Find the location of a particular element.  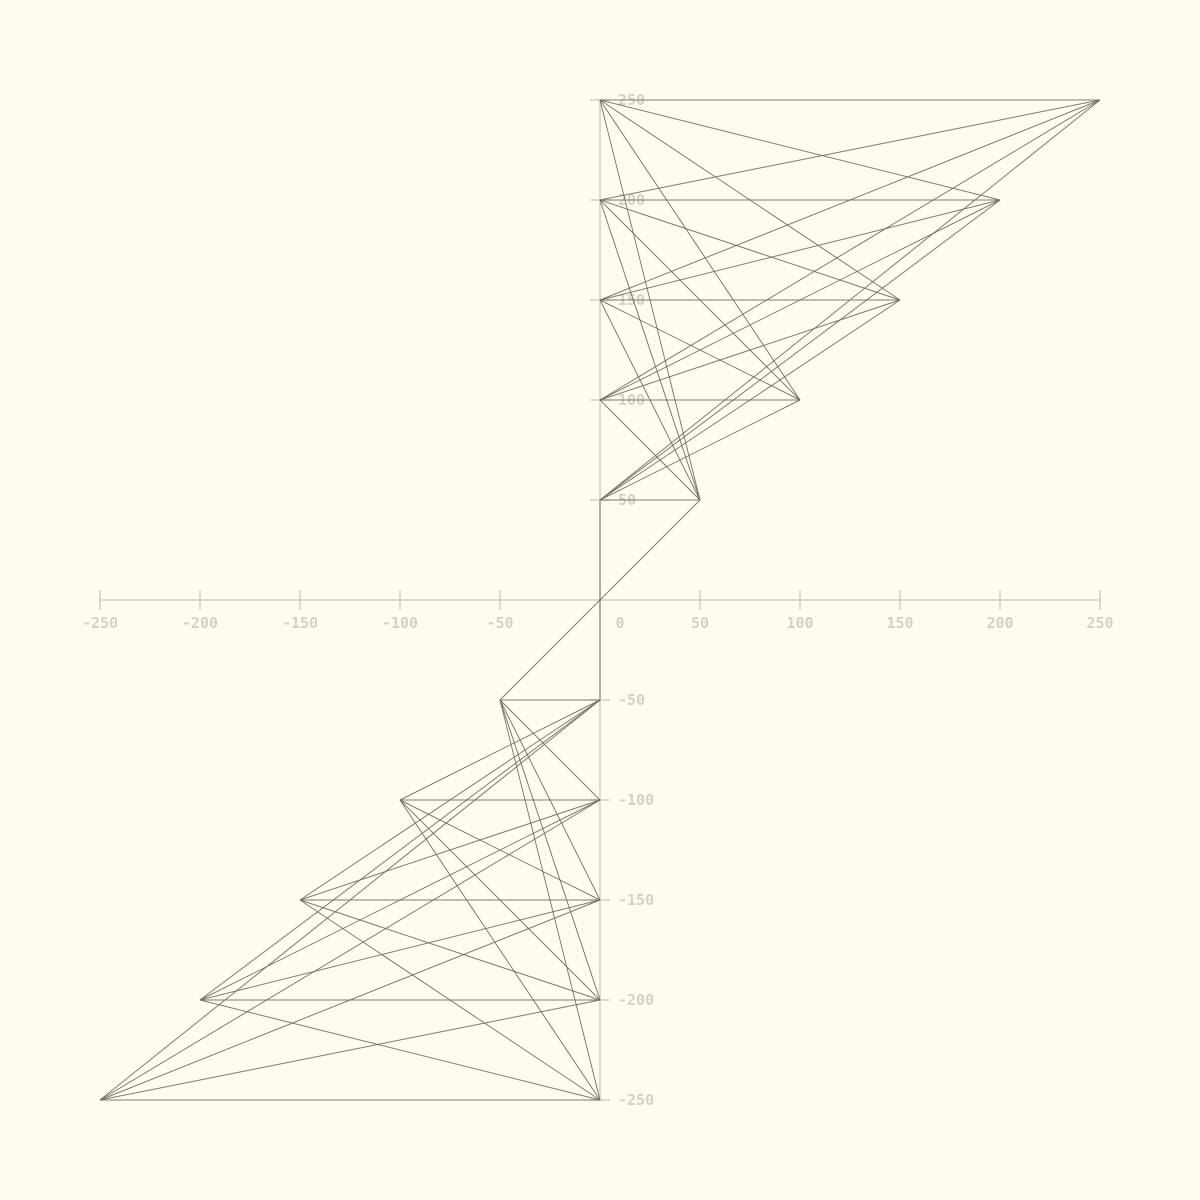

x-tick-label: -200 is located at coordinates (200, 623).